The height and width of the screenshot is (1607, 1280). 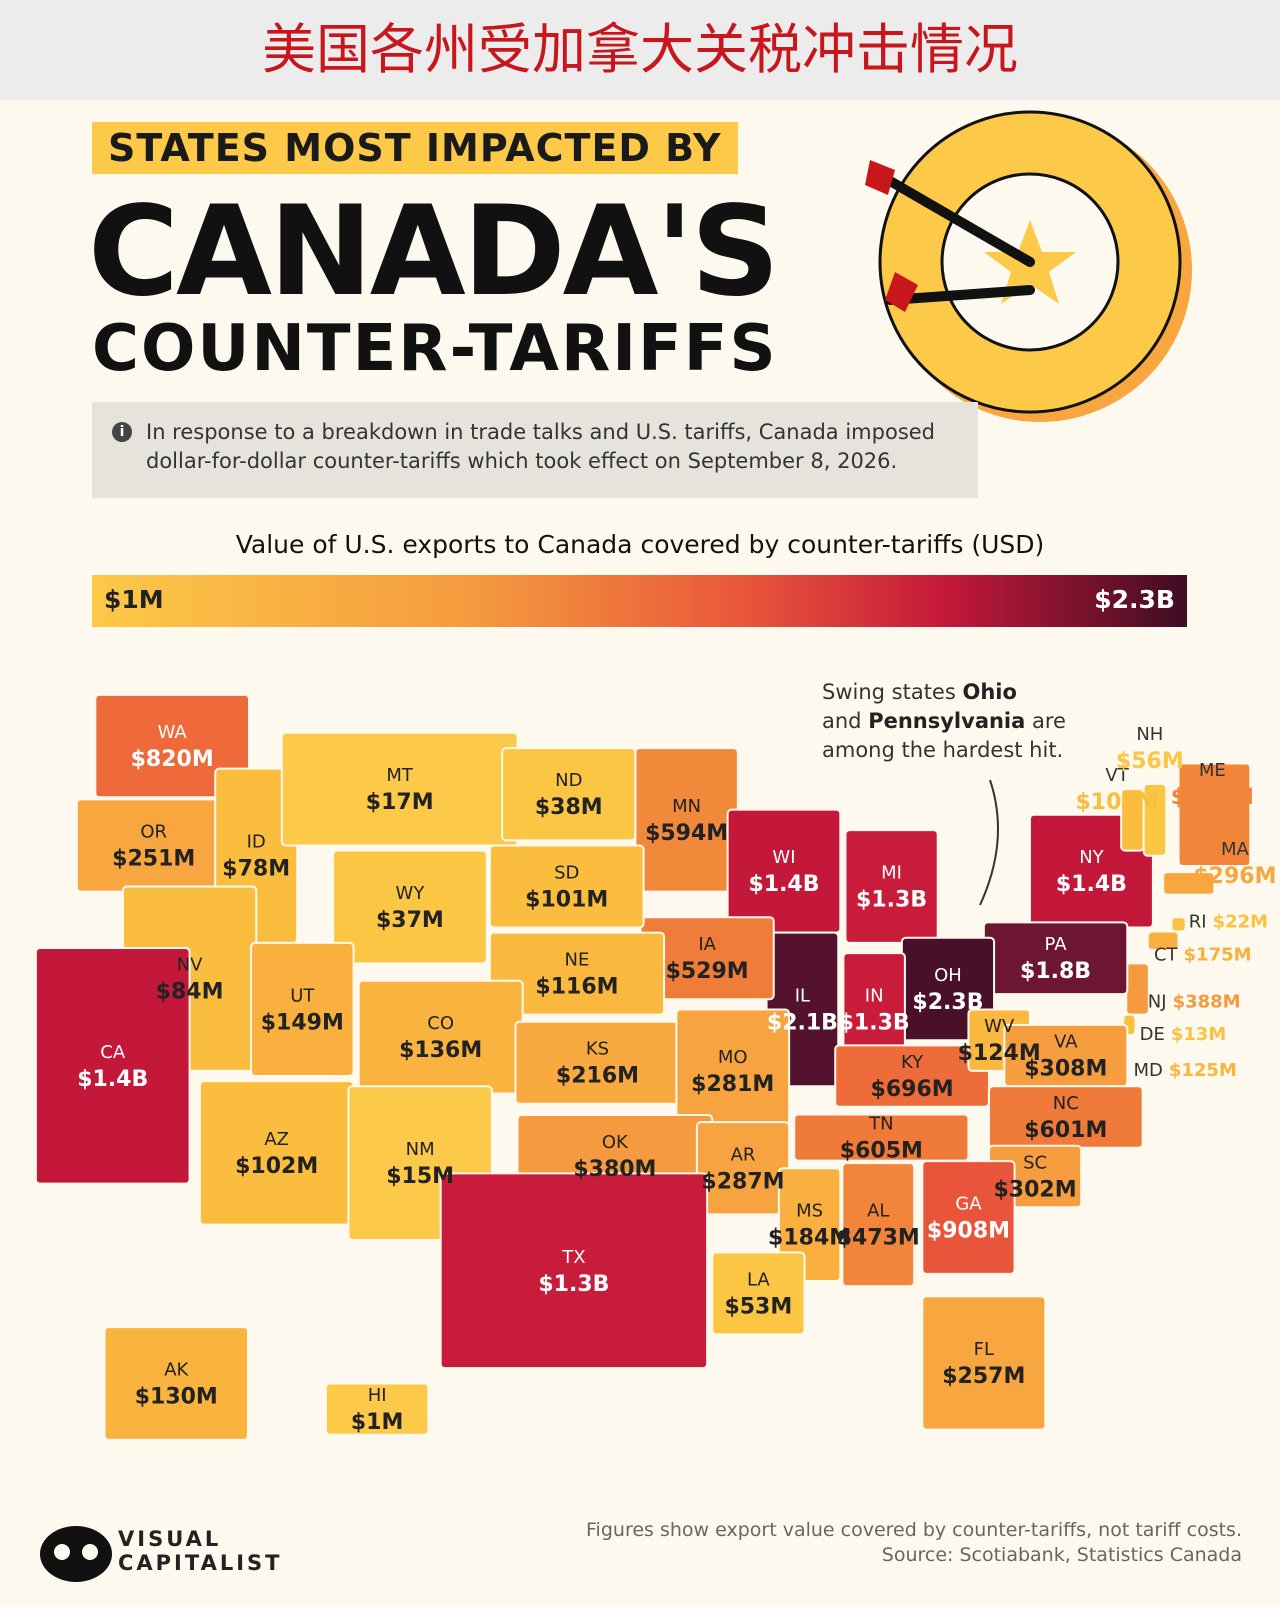 What do you see at coordinates (968, 1203) in the screenshot?
I see `state-abbr: GA` at bounding box center [968, 1203].